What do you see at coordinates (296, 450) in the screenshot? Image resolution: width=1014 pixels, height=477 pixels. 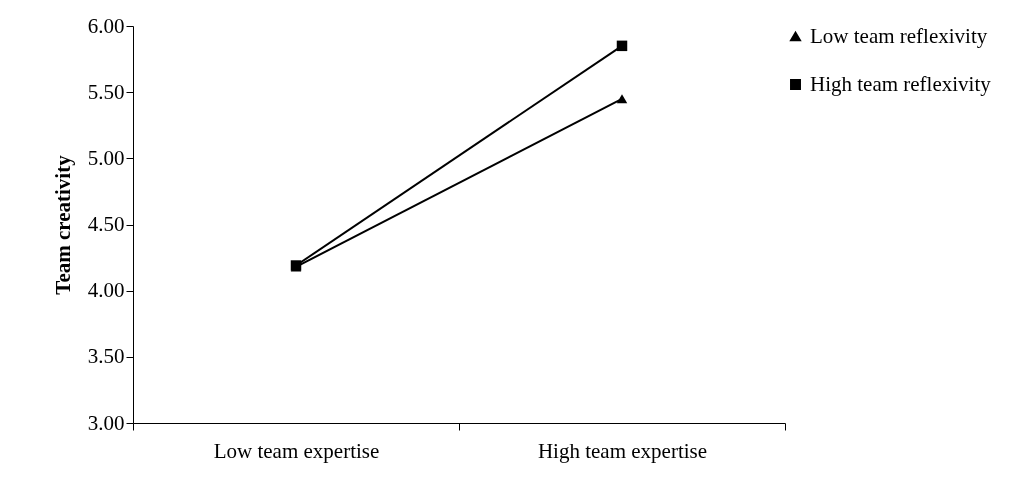 I see `x-tick-label: Low team expertise` at bounding box center [296, 450].